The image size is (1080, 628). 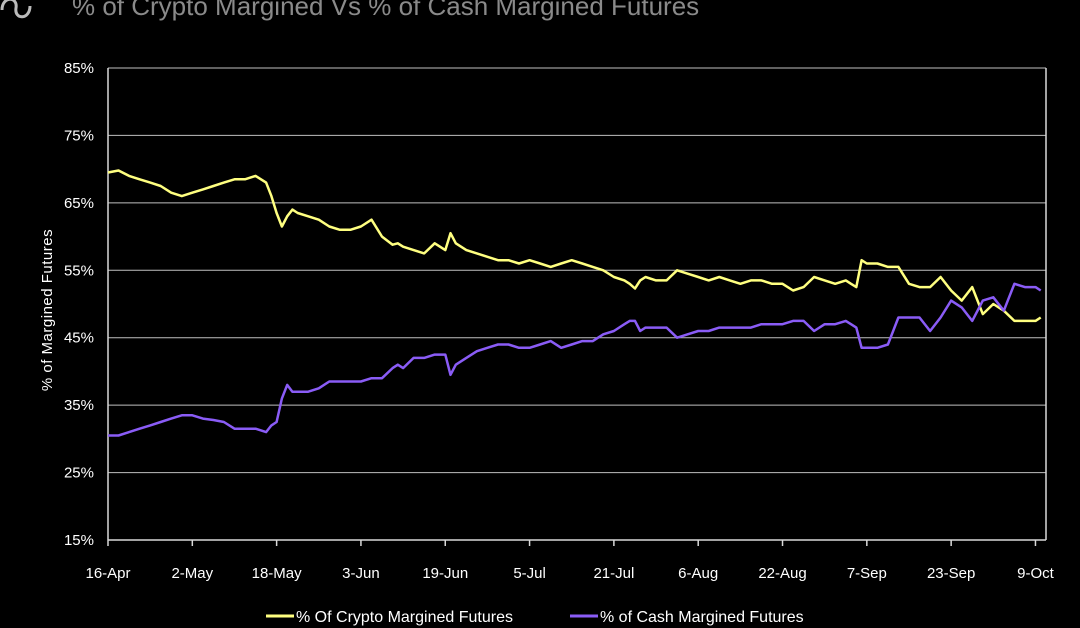 What do you see at coordinates (79, 68) in the screenshot?
I see `y-tick-label: 85%` at bounding box center [79, 68].